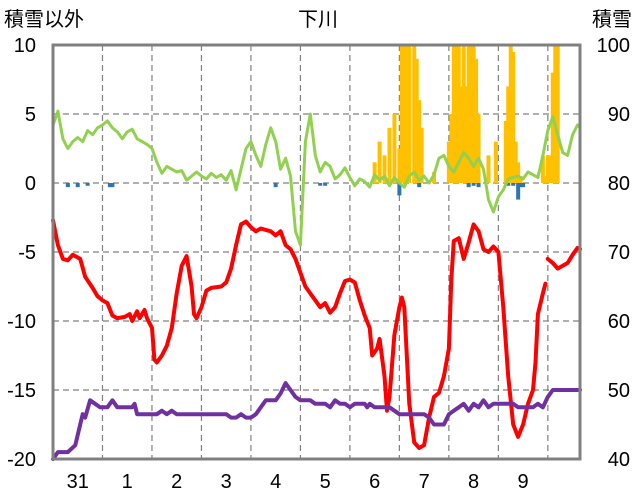 The height and width of the screenshot is (501, 636). Describe the element at coordinates (523, 482) in the screenshot. I see `x-tick-label: 9` at that location.